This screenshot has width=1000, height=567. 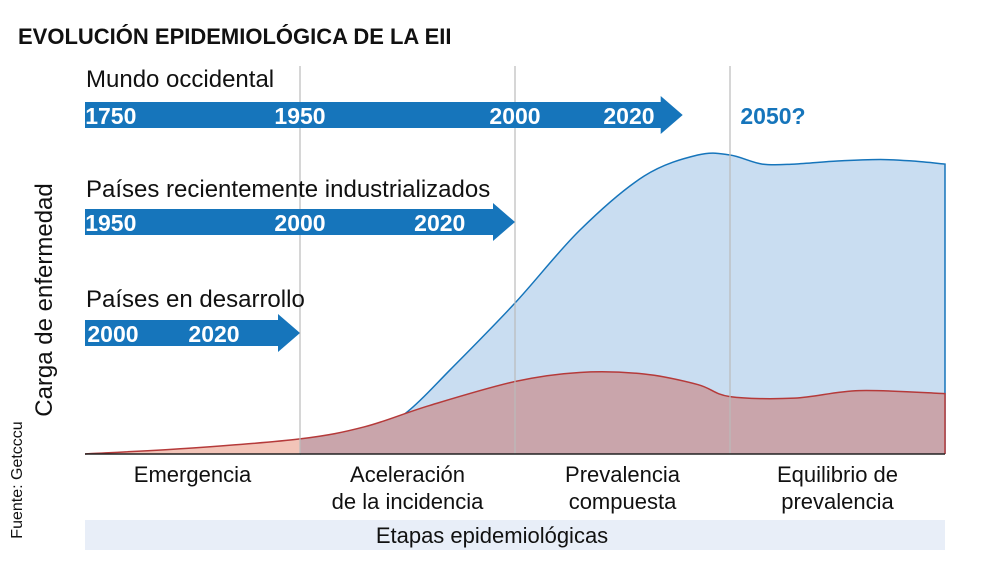 I want to click on stage-label-line: Equilibrio de, so click(x=837, y=474).